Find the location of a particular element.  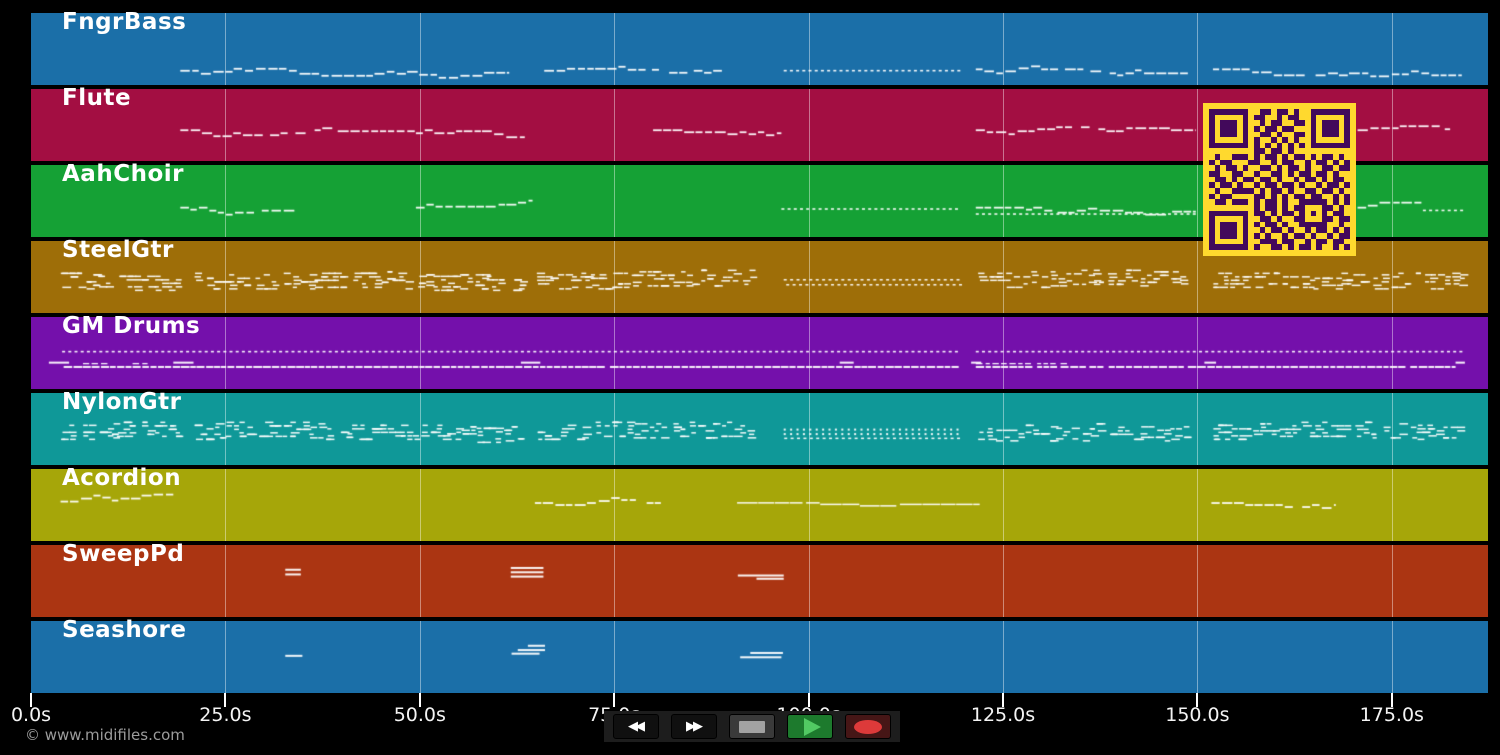

time-label: 25.0s is located at coordinates (225, 715).